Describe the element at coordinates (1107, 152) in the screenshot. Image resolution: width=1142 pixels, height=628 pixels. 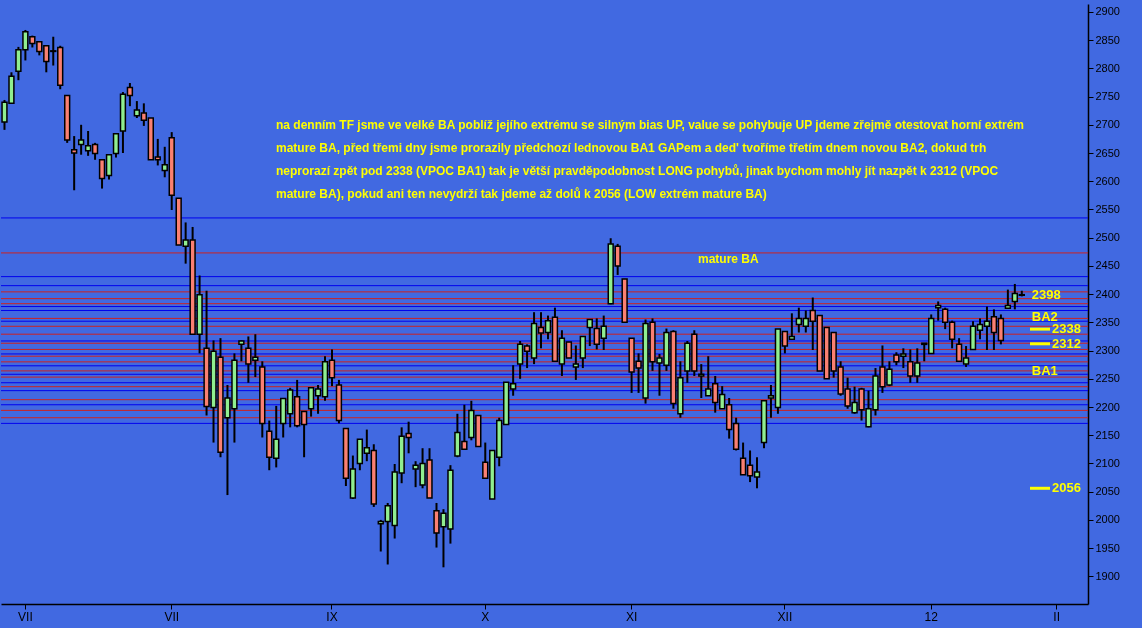
I see `y-tick-label: 2650` at that location.